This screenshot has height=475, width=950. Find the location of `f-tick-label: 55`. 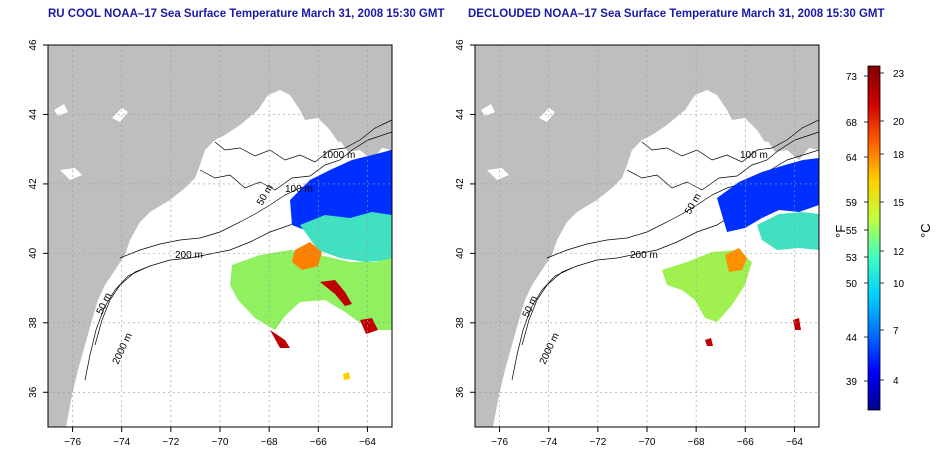

f-tick-label: 55 is located at coordinates (852, 231).